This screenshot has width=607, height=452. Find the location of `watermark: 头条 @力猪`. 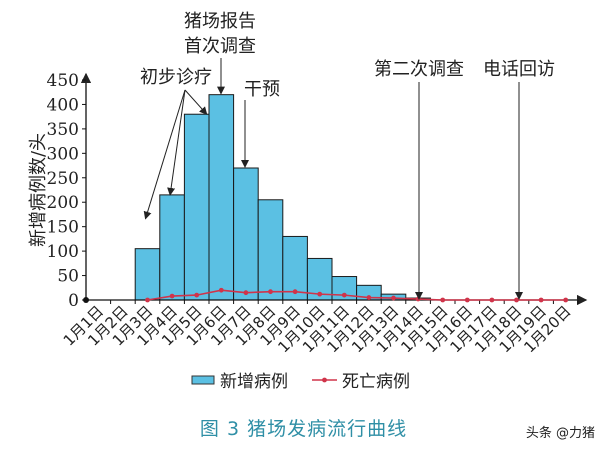

watermark: 头条 @力猪 is located at coordinates (560, 433).